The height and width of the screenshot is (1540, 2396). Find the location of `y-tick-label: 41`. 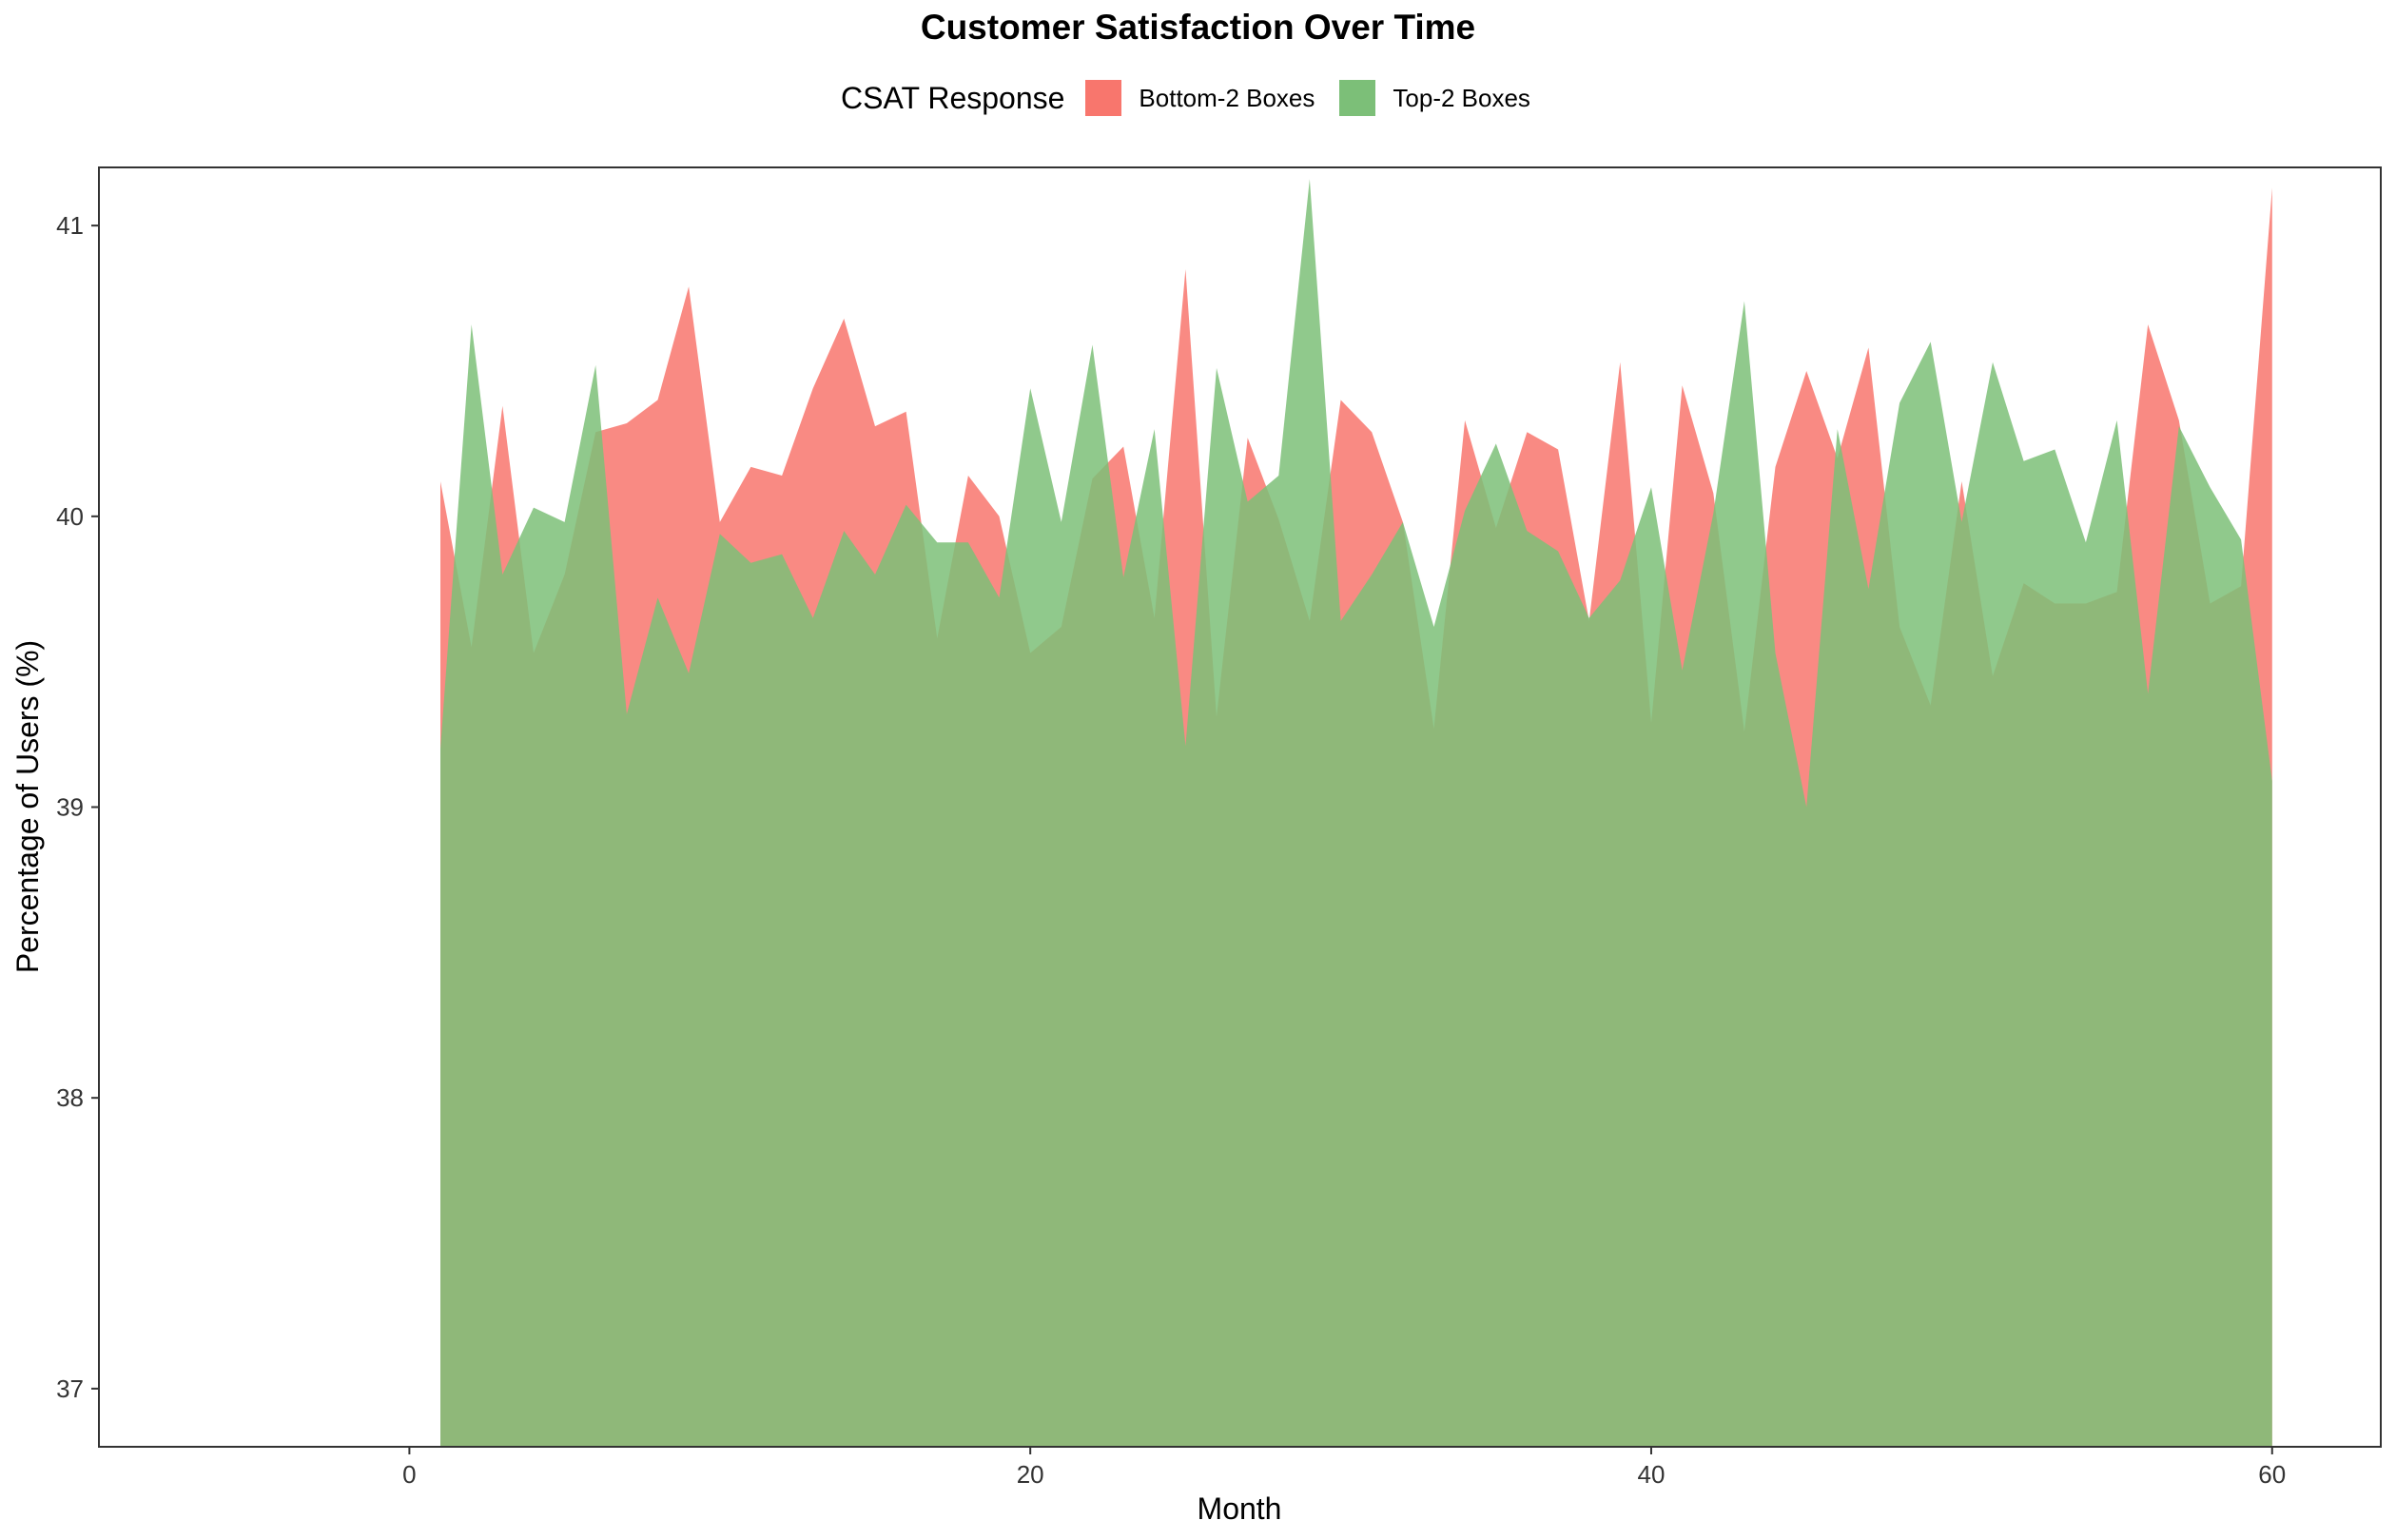

y-tick-label: 41 is located at coordinates (70, 226).